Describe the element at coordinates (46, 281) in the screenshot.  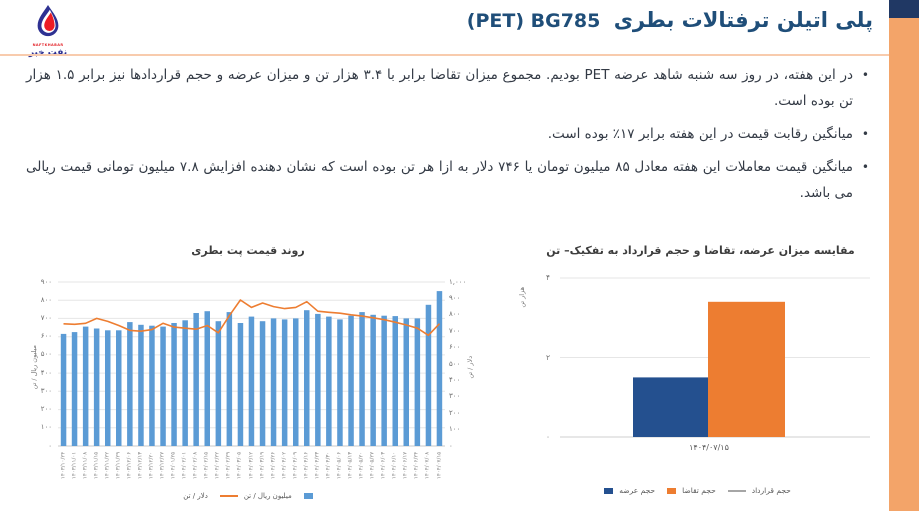
I see `left-axis-tick: ۹۰۰` at that location.